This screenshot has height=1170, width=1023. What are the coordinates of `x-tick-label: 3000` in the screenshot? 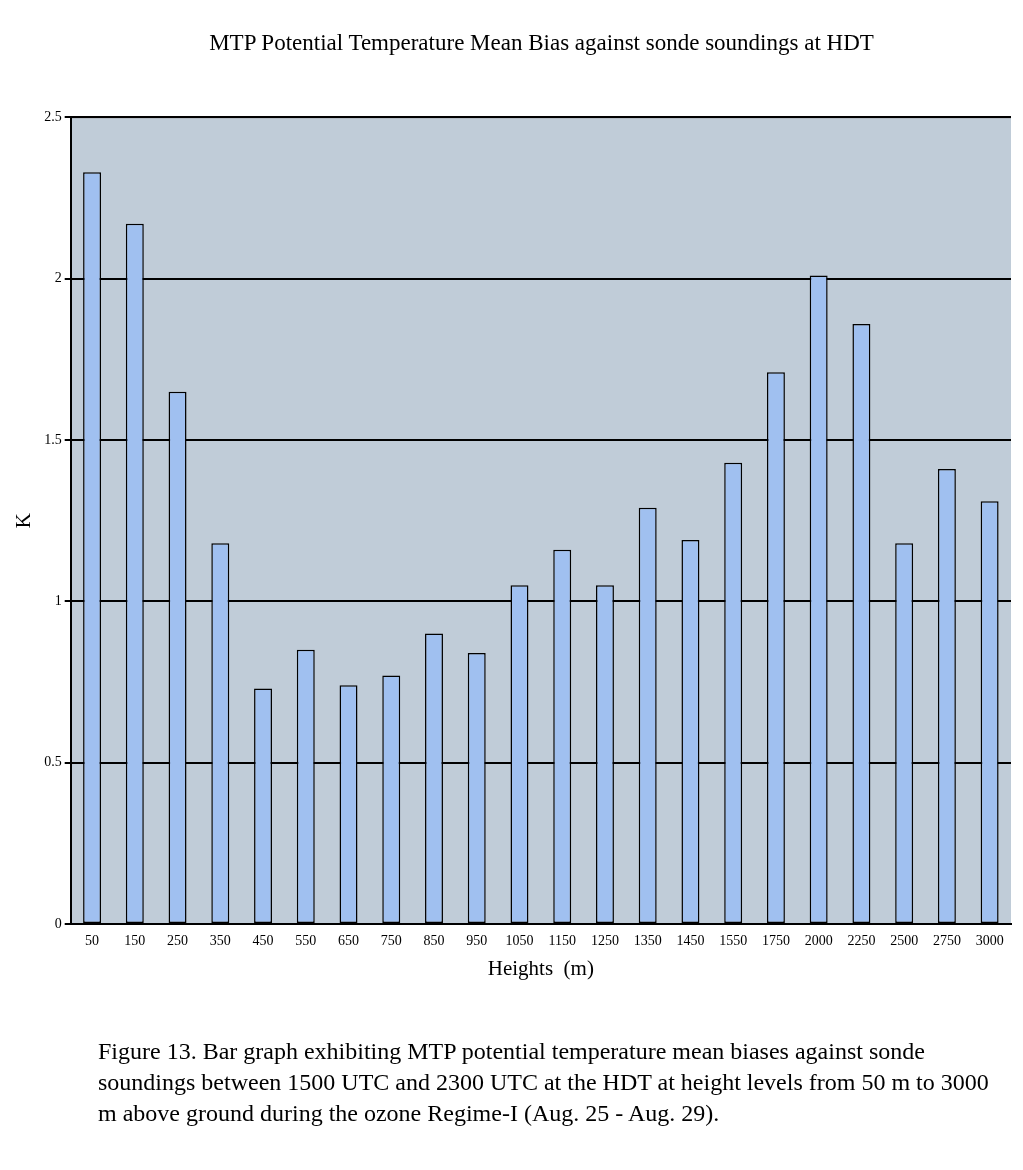 It's located at (989, 941).